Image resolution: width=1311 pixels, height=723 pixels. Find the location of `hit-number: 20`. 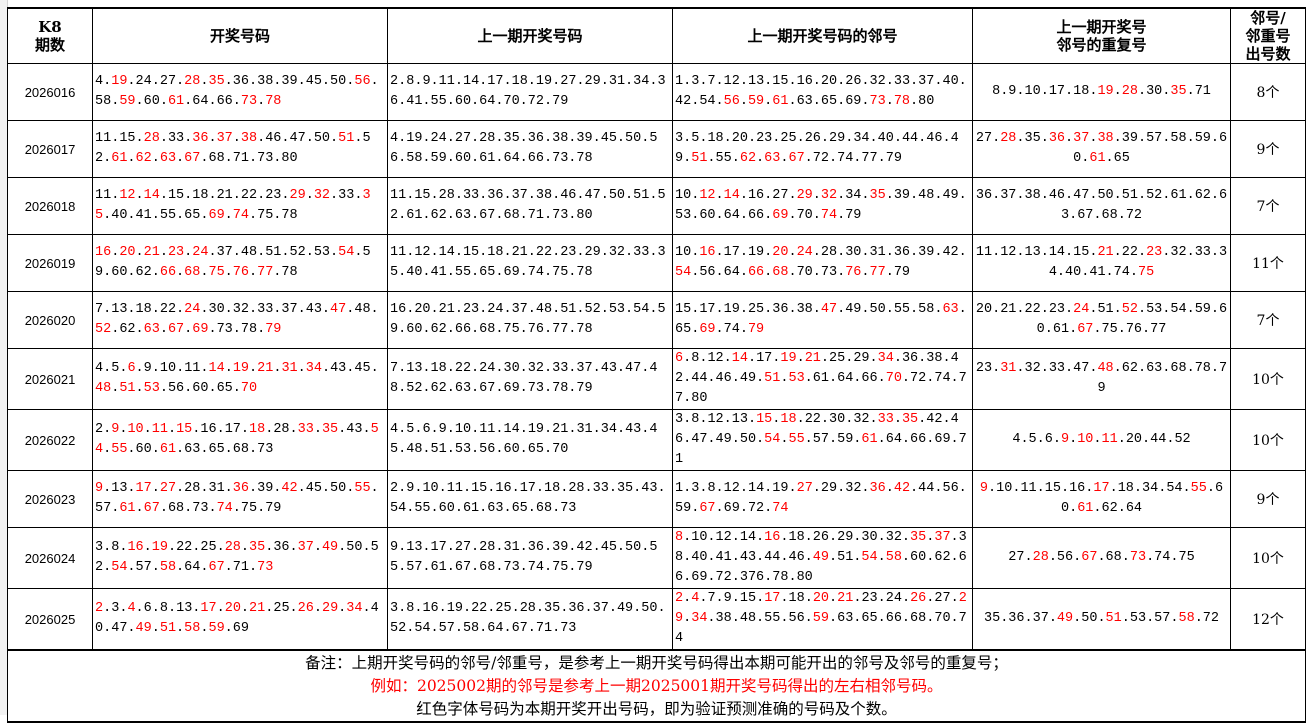

hit-number: 20 is located at coordinates (127, 252).